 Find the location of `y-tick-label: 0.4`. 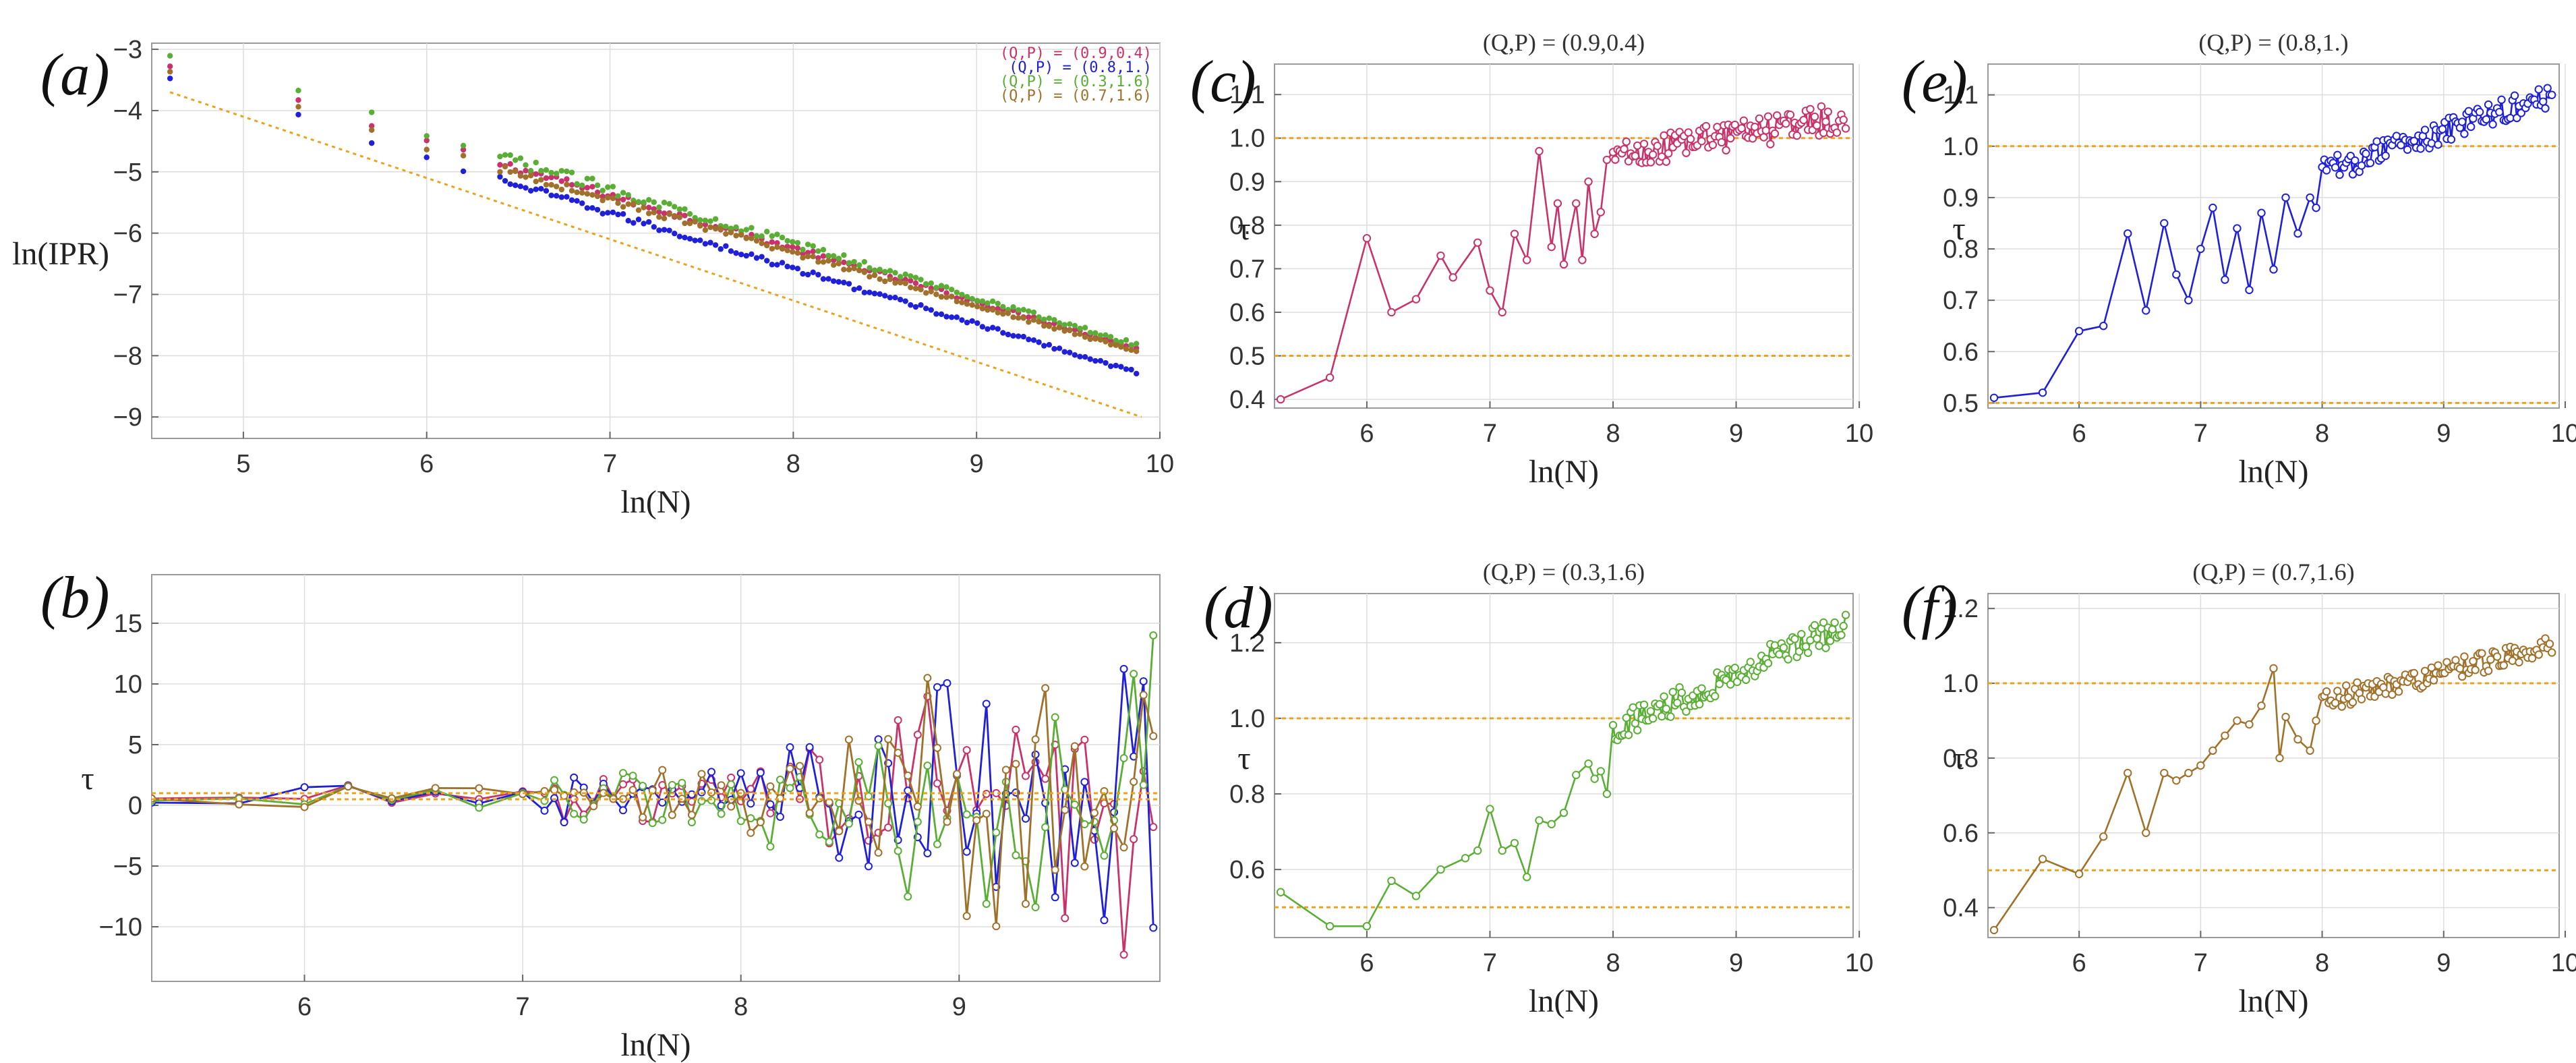

y-tick-label: 0.4 is located at coordinates (1247, 400).